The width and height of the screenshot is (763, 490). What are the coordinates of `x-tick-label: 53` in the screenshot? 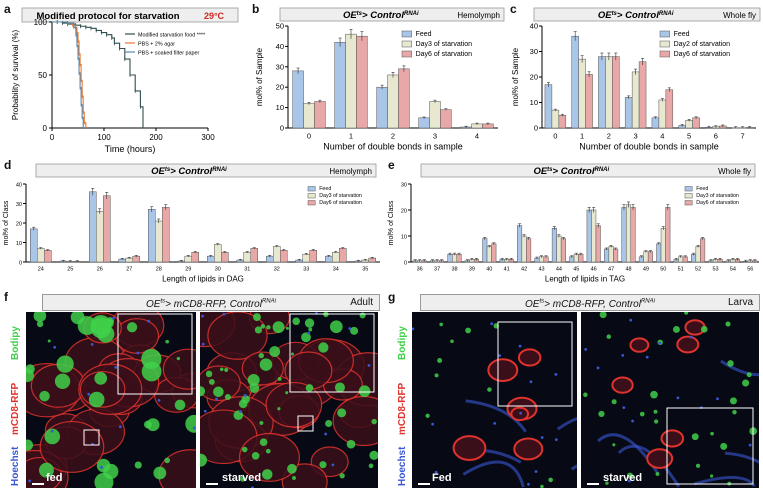 It's located at (715, 270).